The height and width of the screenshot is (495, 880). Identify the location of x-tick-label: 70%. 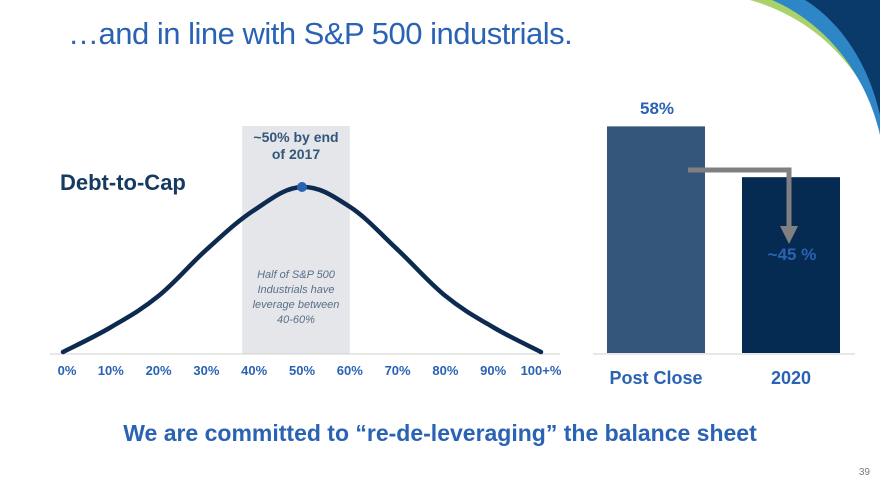
(397, 370).